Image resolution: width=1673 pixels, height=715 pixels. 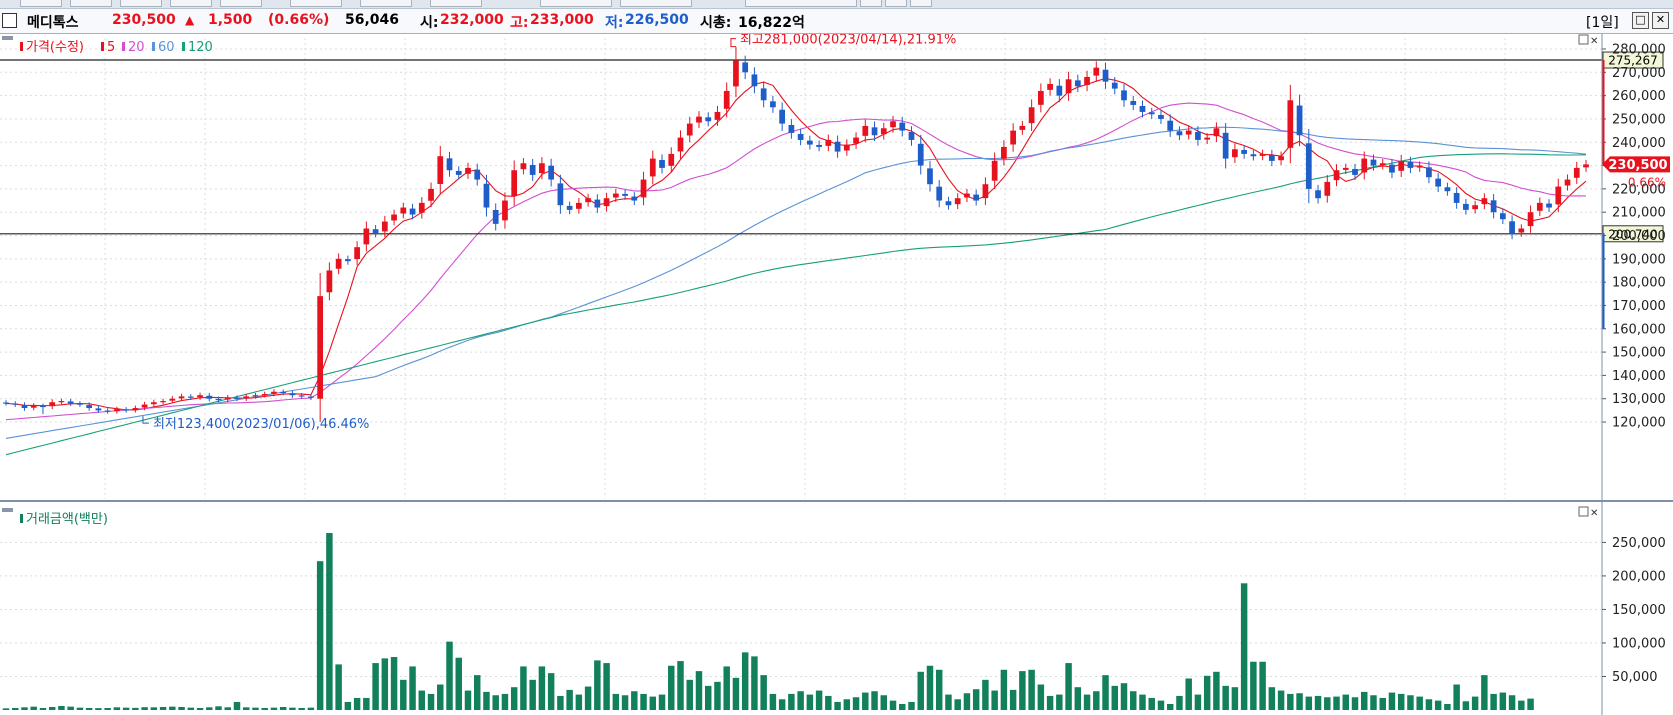 I want to click on price-tick-label: 120,000, so click(x=1639, y=423).